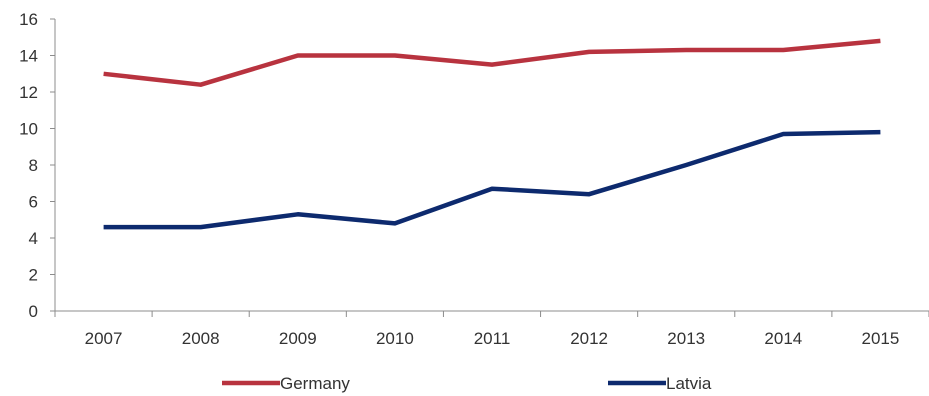 The width and height of the screenshot is (929, 396). What do you see at coordinates (201, 338) in the screenshot?
I see `x-tick-label: 2008` at bounding box center [201, 338].